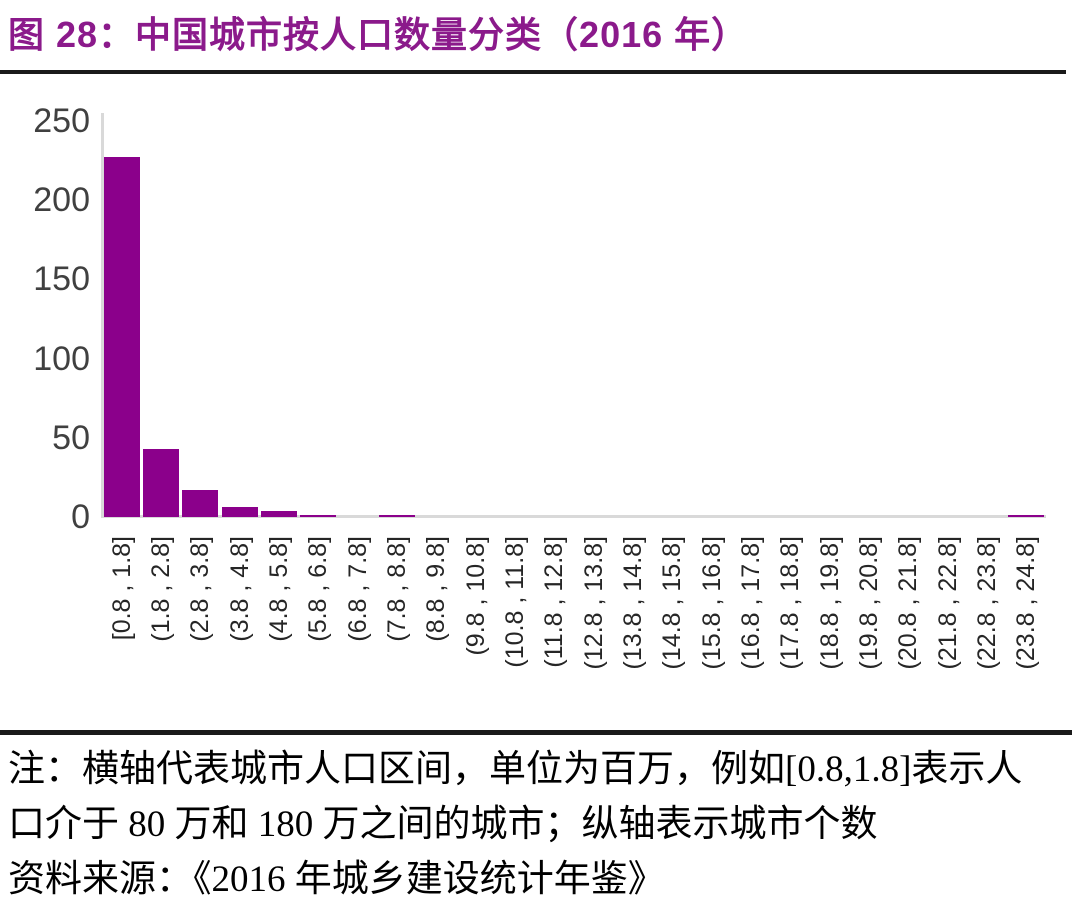 This screenshot has height=907, width=1080. What do you see at coordinates (397, 589) in the screenshot?
I see `x-tick-label: (7.8 , 8.8]` at bounding box center [397, 589].